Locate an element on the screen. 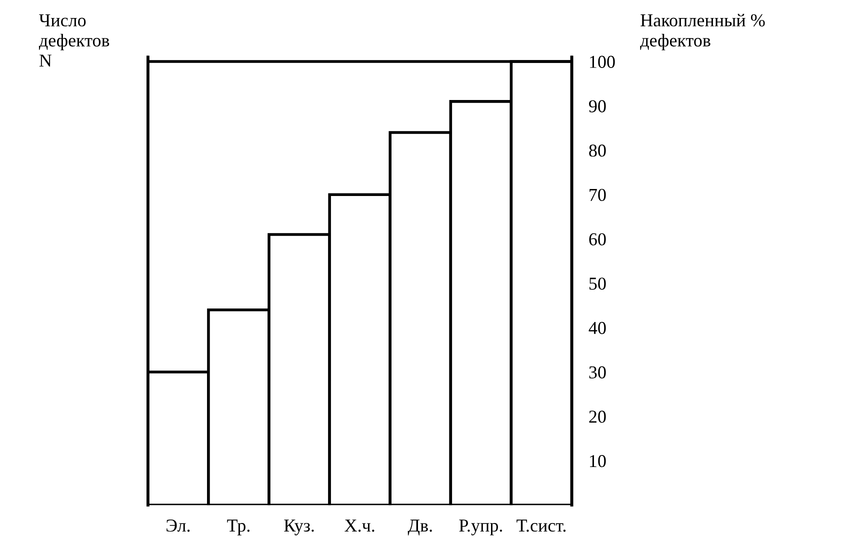 This screenshot has width=865, height=549. y2-axis-title: Накопленный % дефектов is located at coordinates (702, 32).